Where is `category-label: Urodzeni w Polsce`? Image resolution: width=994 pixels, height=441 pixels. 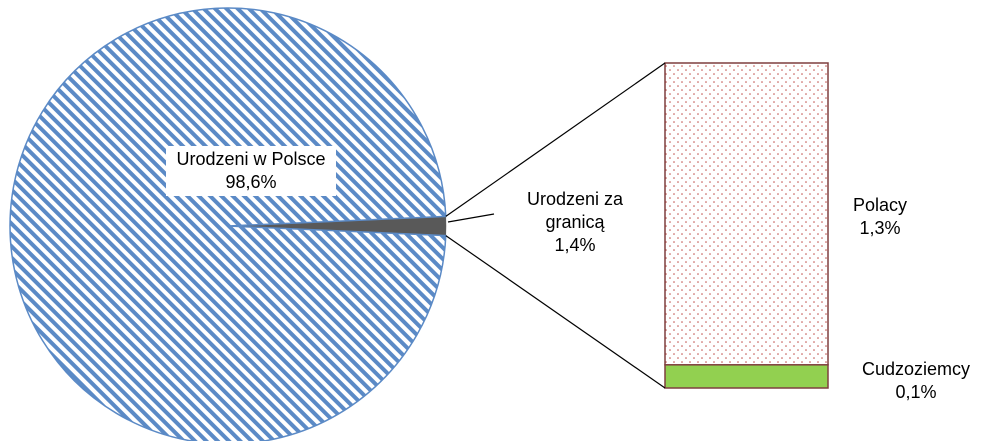
category-label: Urodzeni w Polsce is located at coordinates (251, 159).